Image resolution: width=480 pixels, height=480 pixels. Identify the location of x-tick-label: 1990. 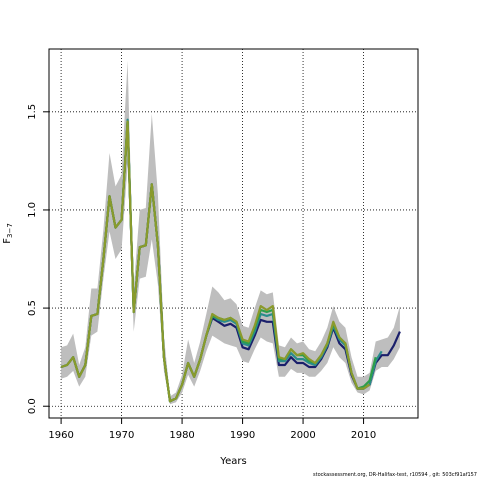
(242, 435).